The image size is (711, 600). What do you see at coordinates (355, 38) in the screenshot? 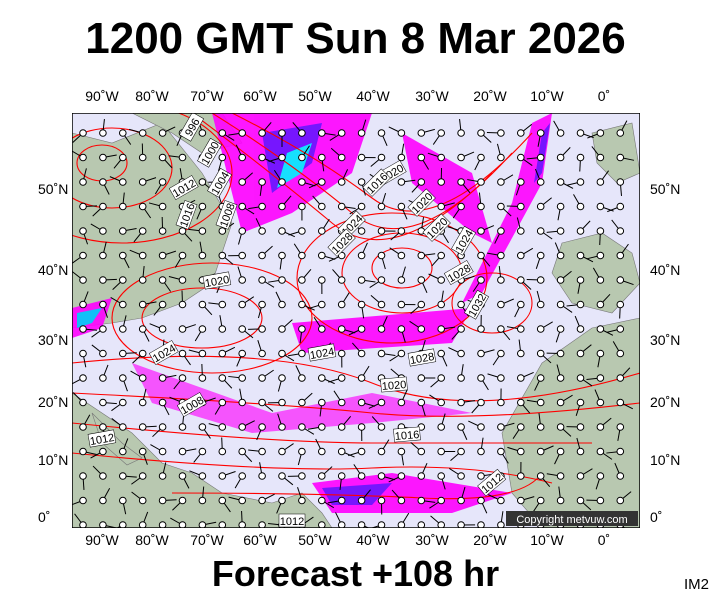
I see `map-title: 1200 GMT Sun 8 Mar 2026` at bounding box center [355, 38].